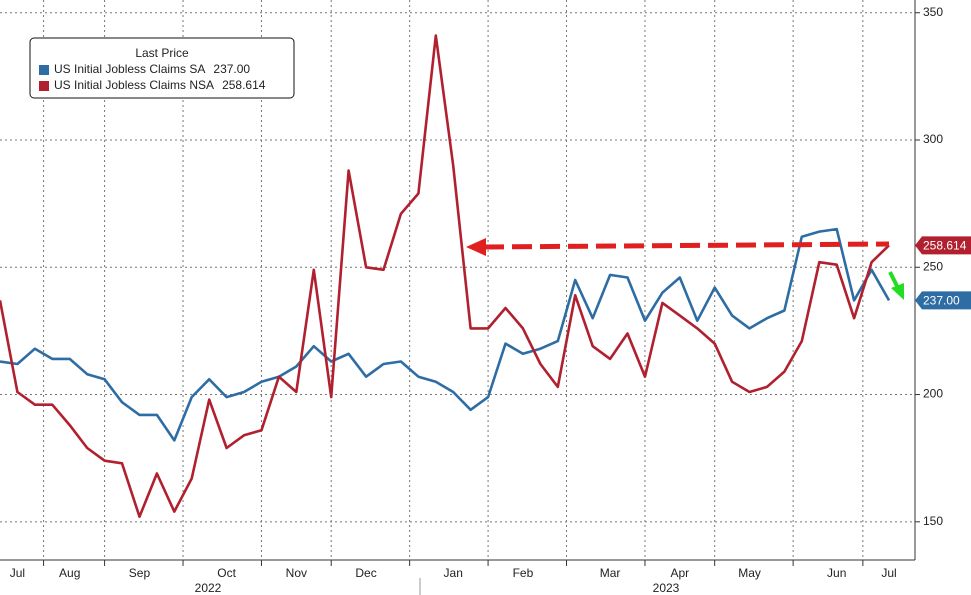 This screenshot has width=971, height=595. What do you see at coordinates (226, 573) in the screenshot?
I see `x-tick-label: Oct` at bounding box center [226, 573].